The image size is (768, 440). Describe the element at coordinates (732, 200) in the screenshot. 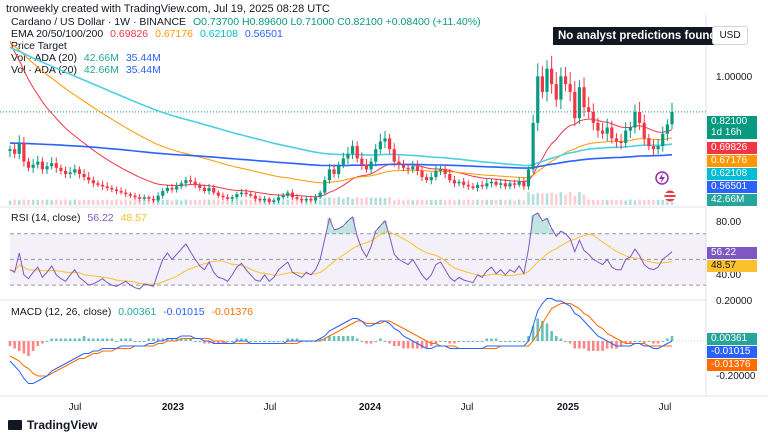

I see `volume-tag: 42.66M` at that location.